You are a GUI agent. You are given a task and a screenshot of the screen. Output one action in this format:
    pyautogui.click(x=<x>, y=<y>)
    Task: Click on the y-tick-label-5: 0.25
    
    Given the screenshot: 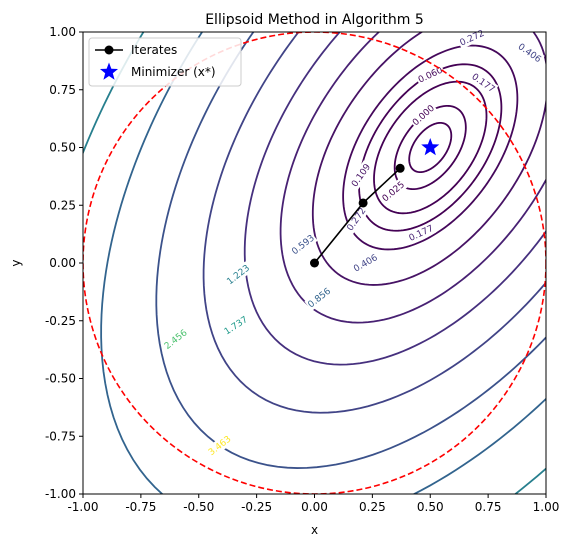 What is the action you would take?
    pyautogui.click(x=62, y=205)
    